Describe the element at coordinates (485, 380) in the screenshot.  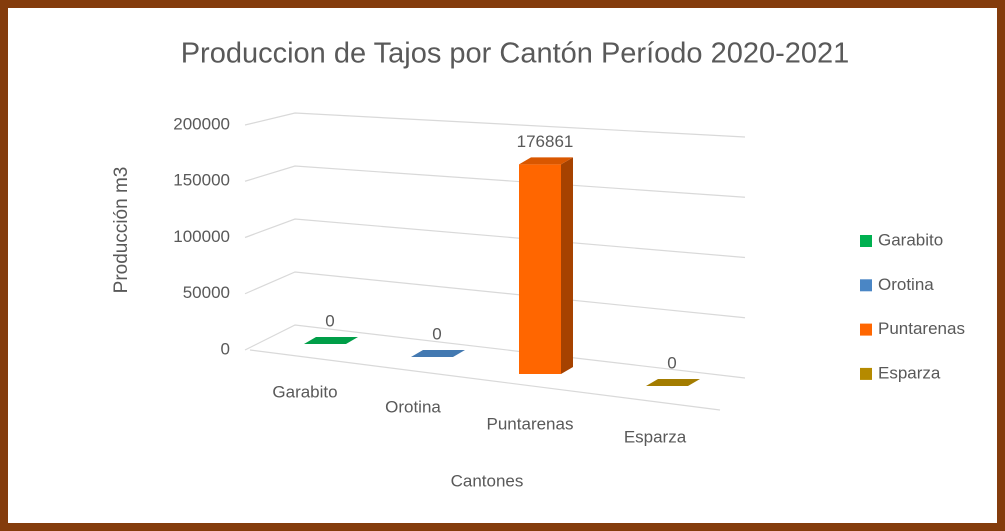
I see `floor-edge` at that location.